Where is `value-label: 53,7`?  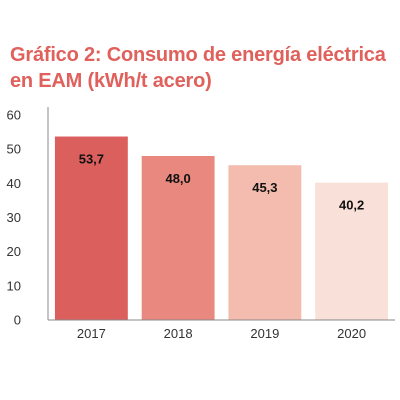
value-label: 53,7 is located at coordinates (91, 159).